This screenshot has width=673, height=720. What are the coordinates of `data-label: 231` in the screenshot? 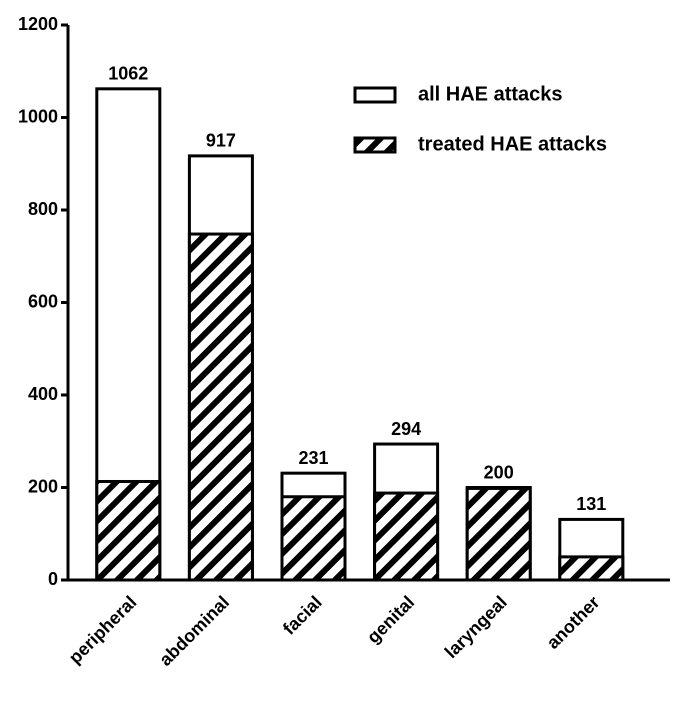 It's located at (313, 458).